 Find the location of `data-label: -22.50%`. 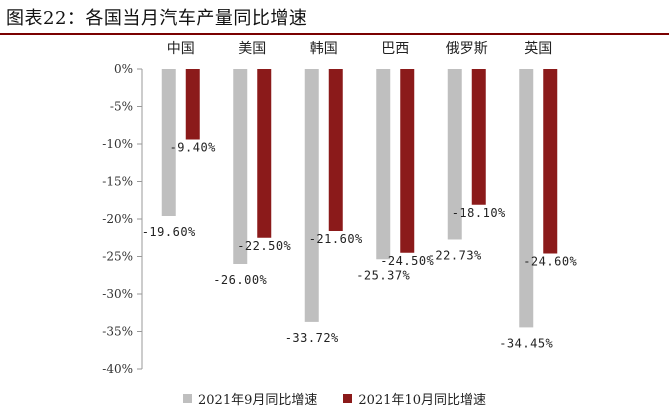

data-label: -22.50% is located at coordinates (264, 246).